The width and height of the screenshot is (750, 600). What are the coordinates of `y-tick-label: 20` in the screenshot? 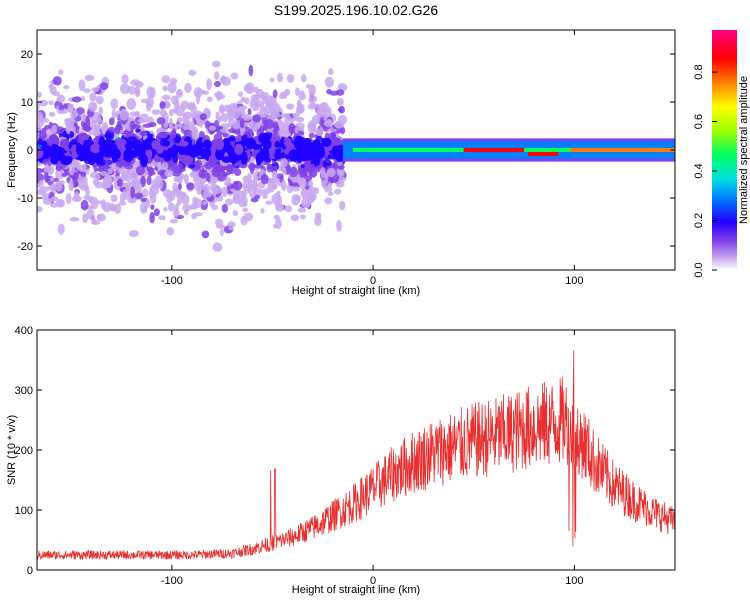 It's located at (27, 55).